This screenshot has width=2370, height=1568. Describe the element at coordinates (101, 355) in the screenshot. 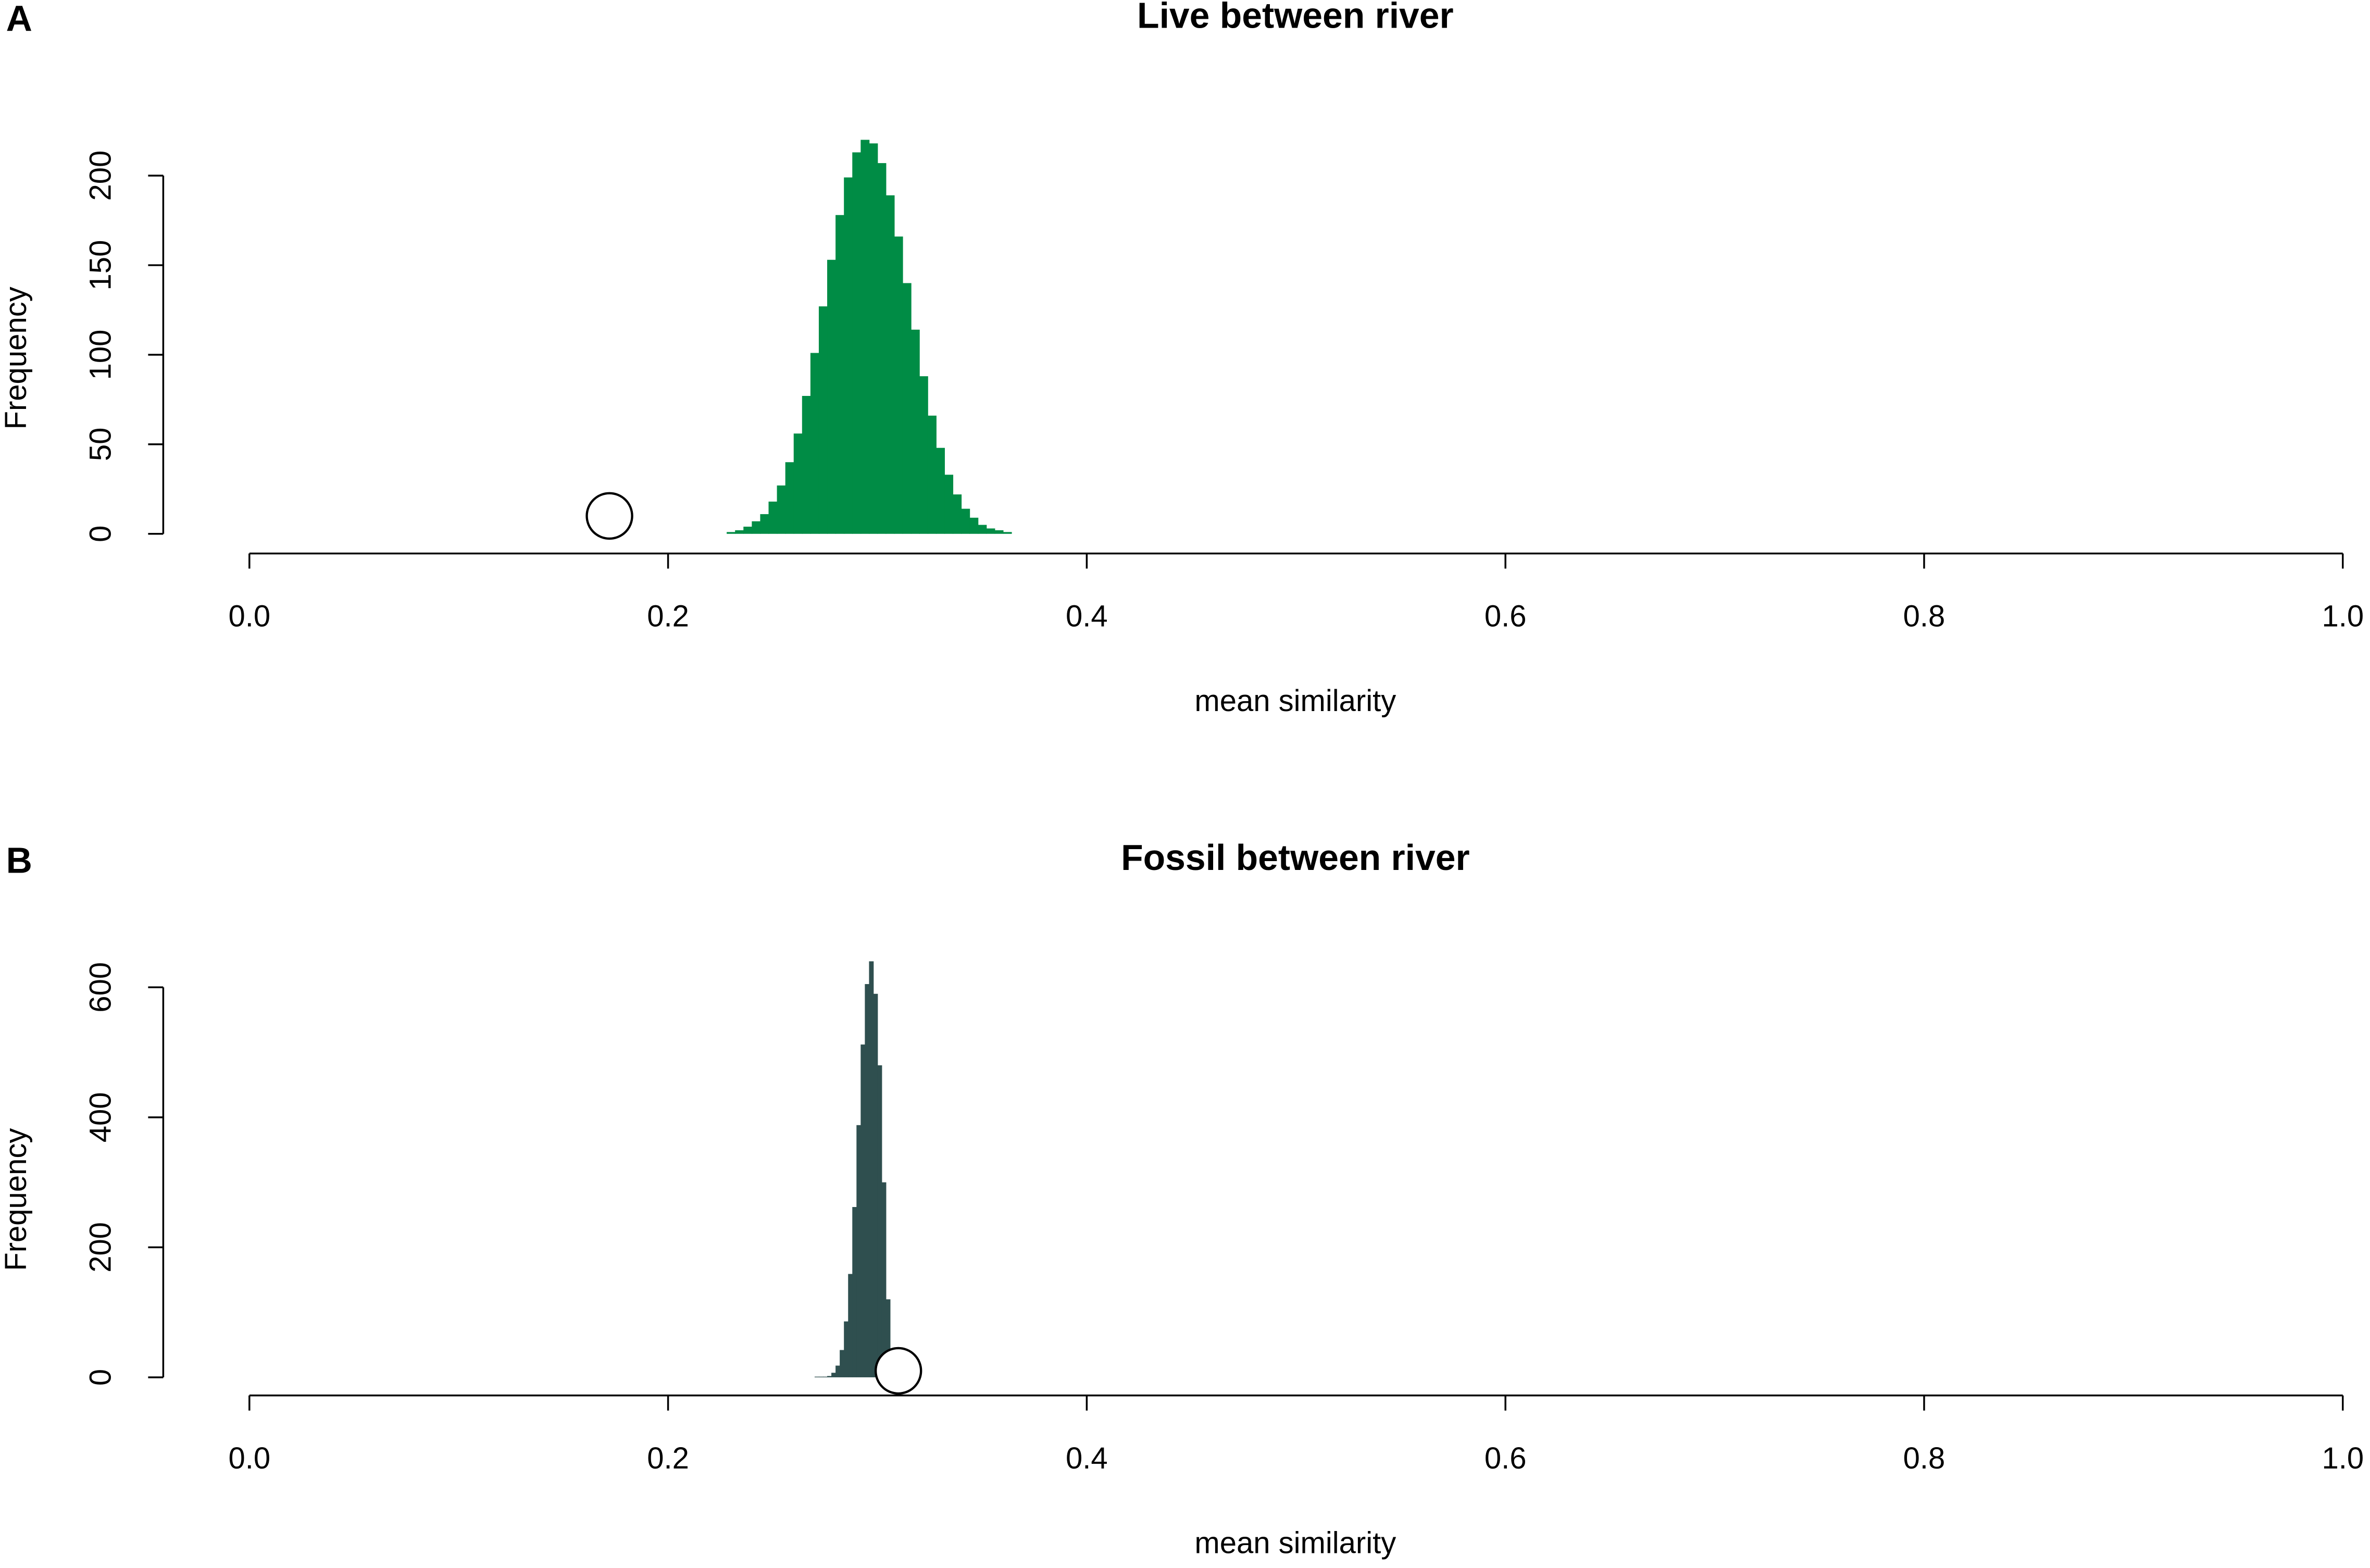

I see `y-tick-label: 100` at that location.